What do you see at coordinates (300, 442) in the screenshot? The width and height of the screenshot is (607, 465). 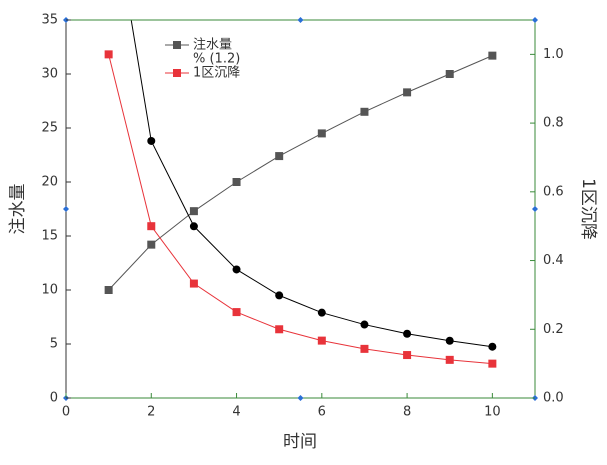 I see `x-axis-label: 时间` at bounding box center [300, 442].